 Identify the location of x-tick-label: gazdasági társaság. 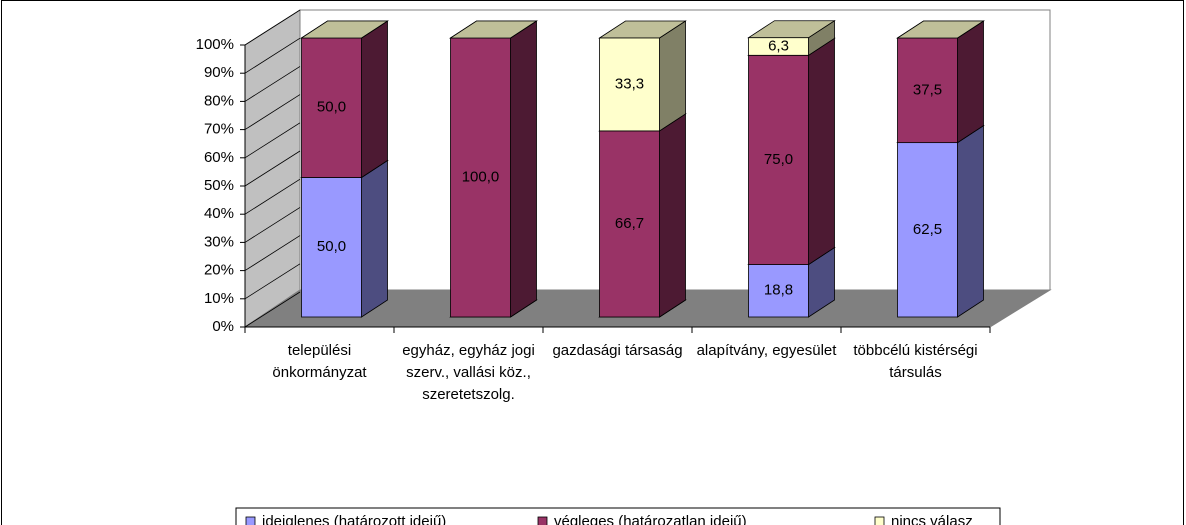
(617, 350).